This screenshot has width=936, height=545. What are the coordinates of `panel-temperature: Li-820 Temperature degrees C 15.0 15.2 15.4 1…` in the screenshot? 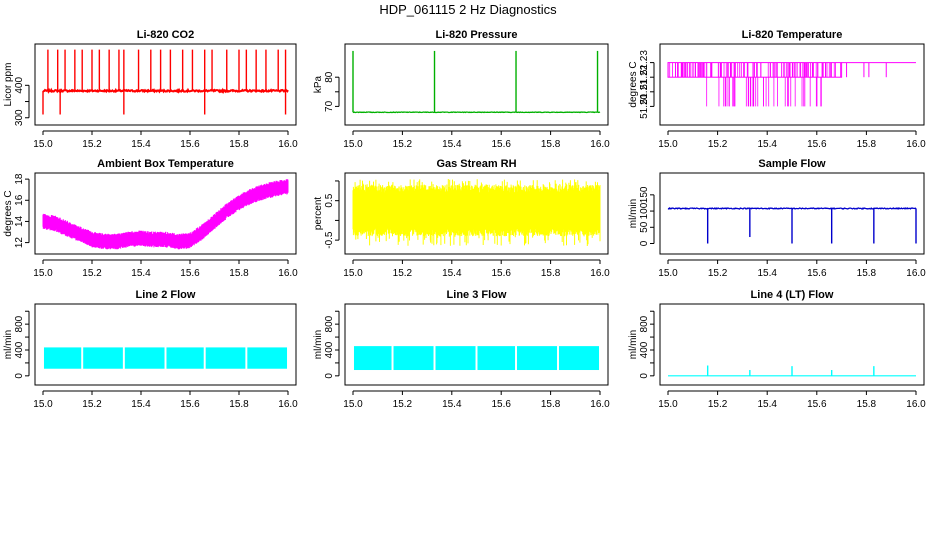 It's located at (777, 89).